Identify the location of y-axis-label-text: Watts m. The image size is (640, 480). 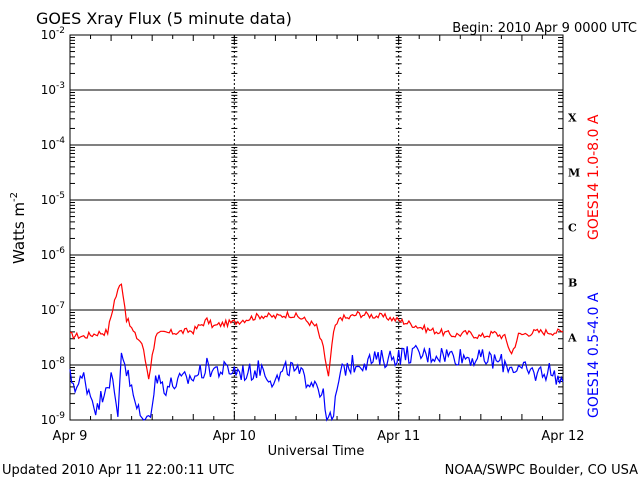
(19, 233).